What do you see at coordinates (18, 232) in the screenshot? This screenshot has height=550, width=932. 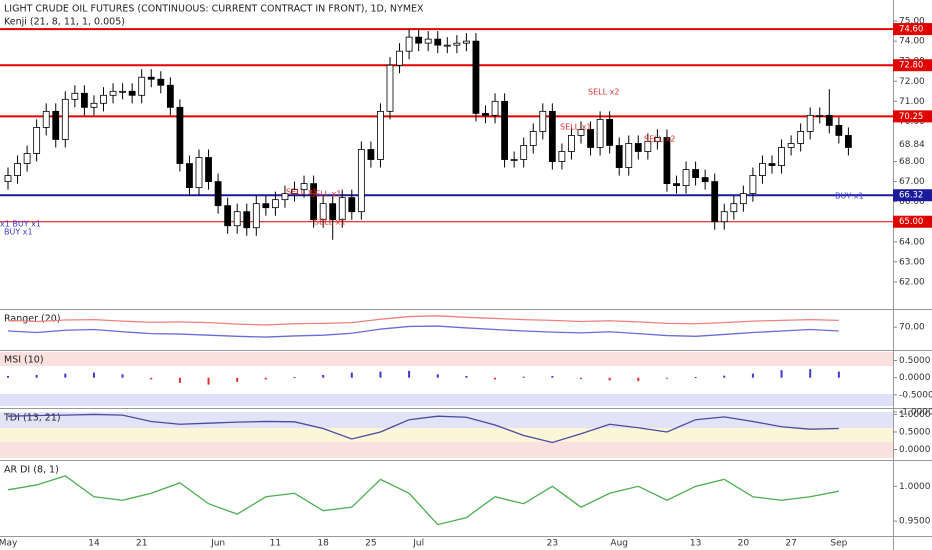 I see `signal-label: BUY x1` at bounding box center [18, 232].